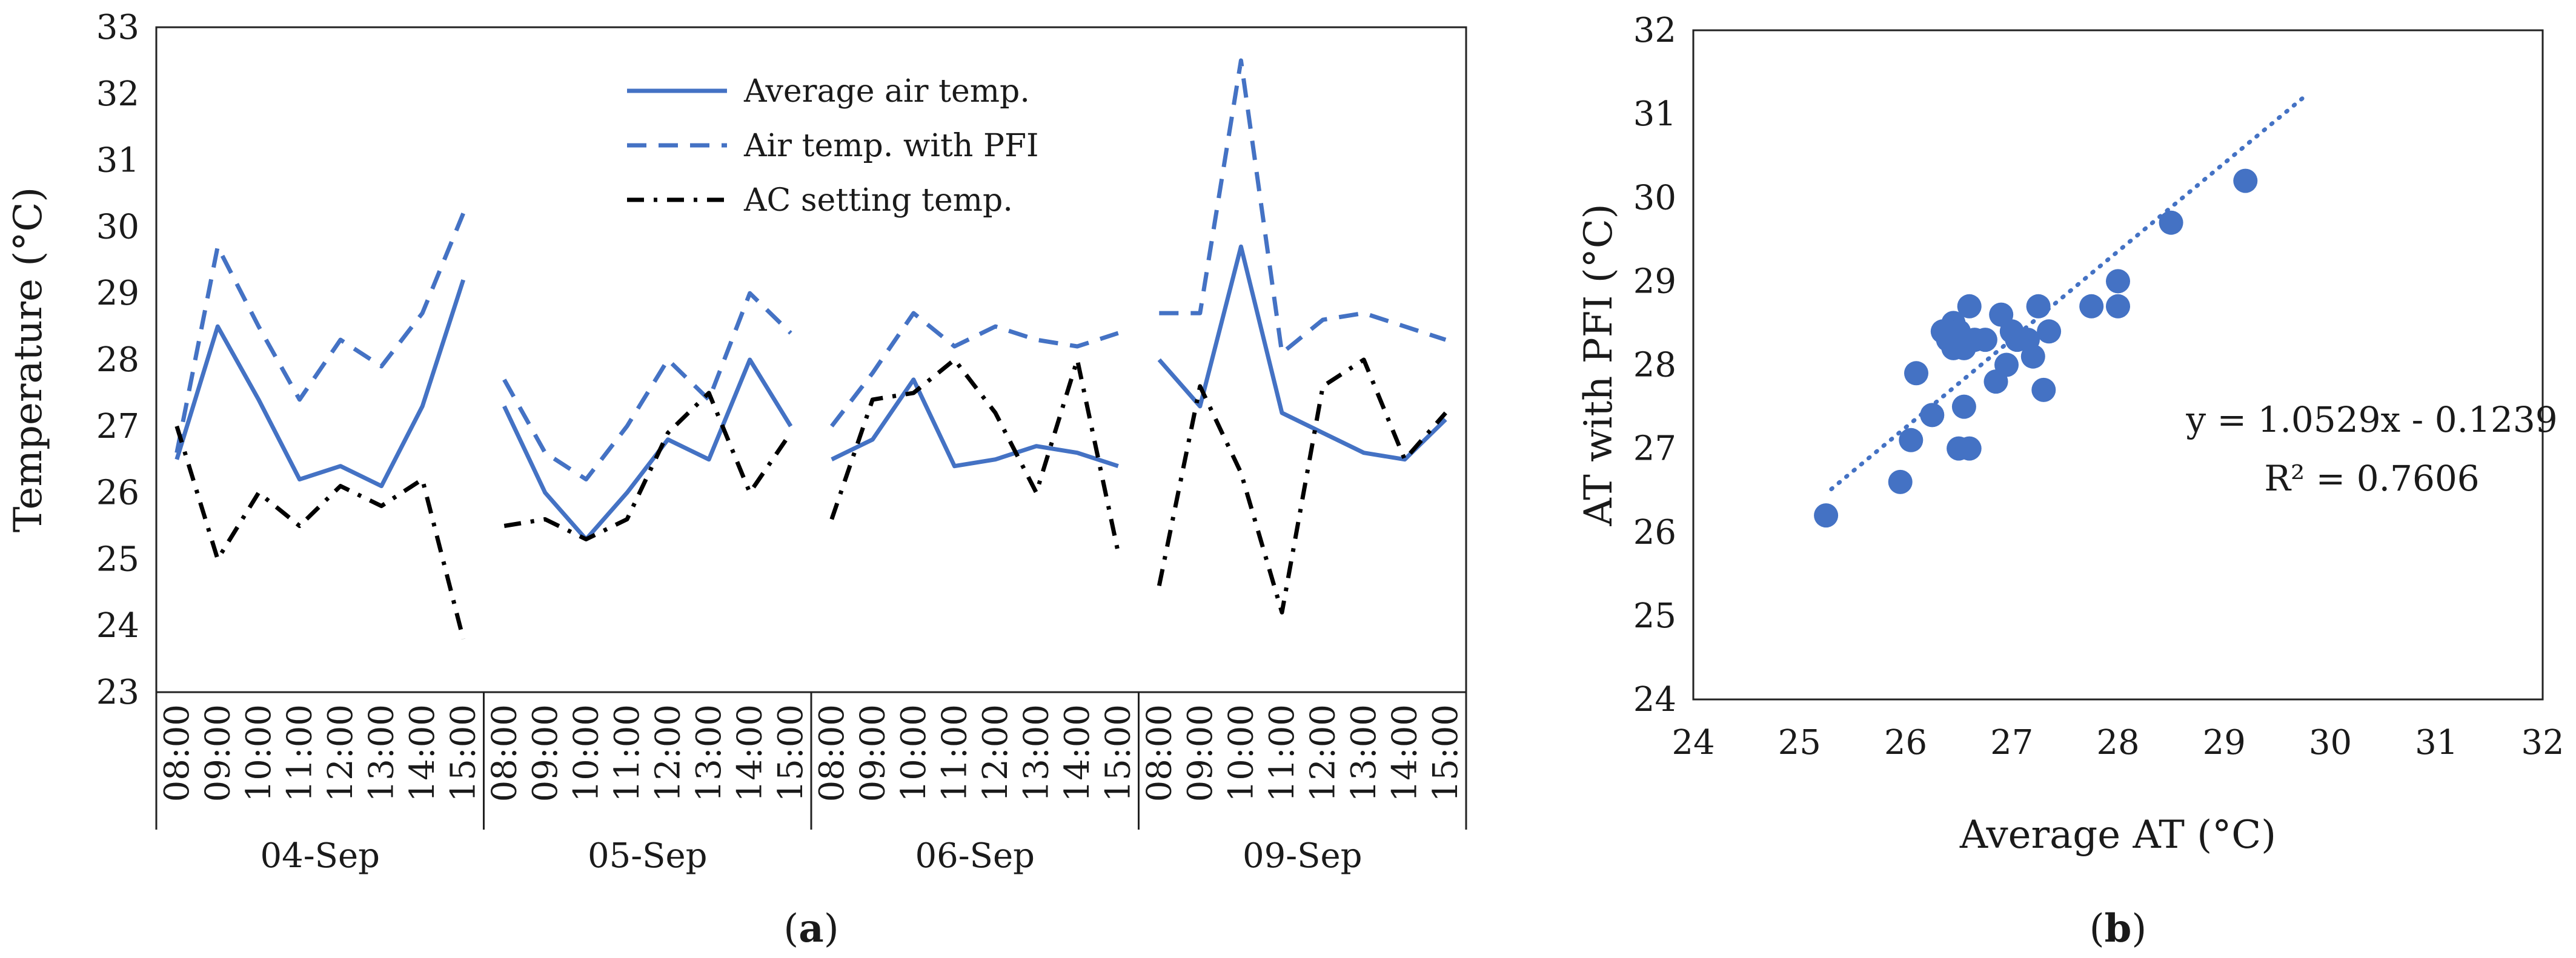 The height and width of the screenshot is (958, 2576). I want to click on legend-label: AC setting temp., so click(878, 200).